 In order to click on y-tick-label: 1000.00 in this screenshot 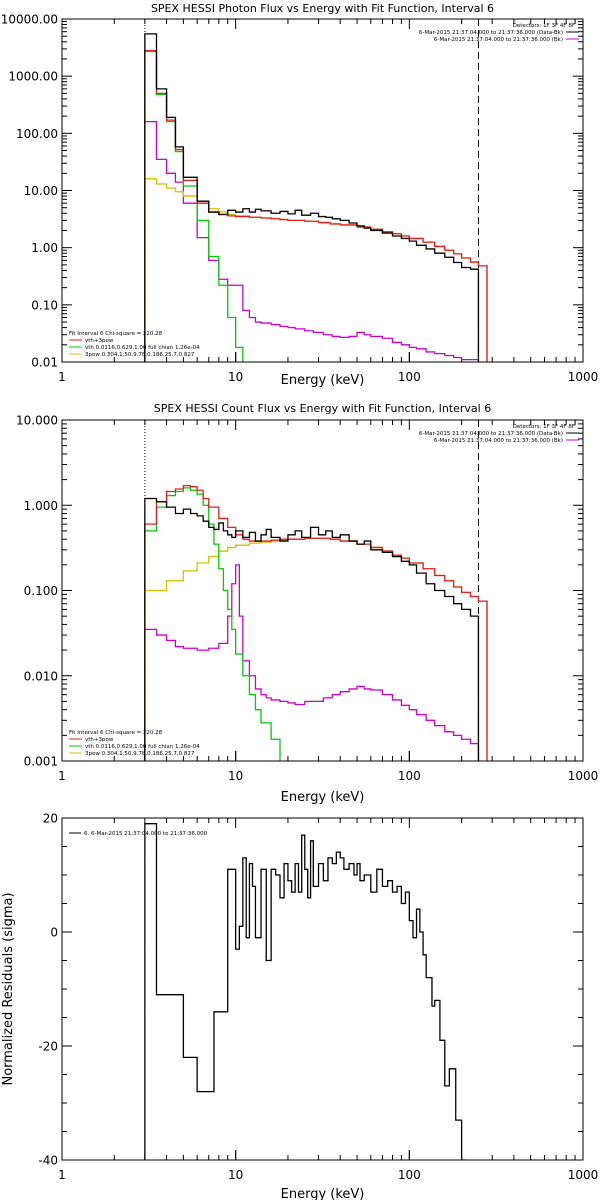, I will do `click(33, 77)`.